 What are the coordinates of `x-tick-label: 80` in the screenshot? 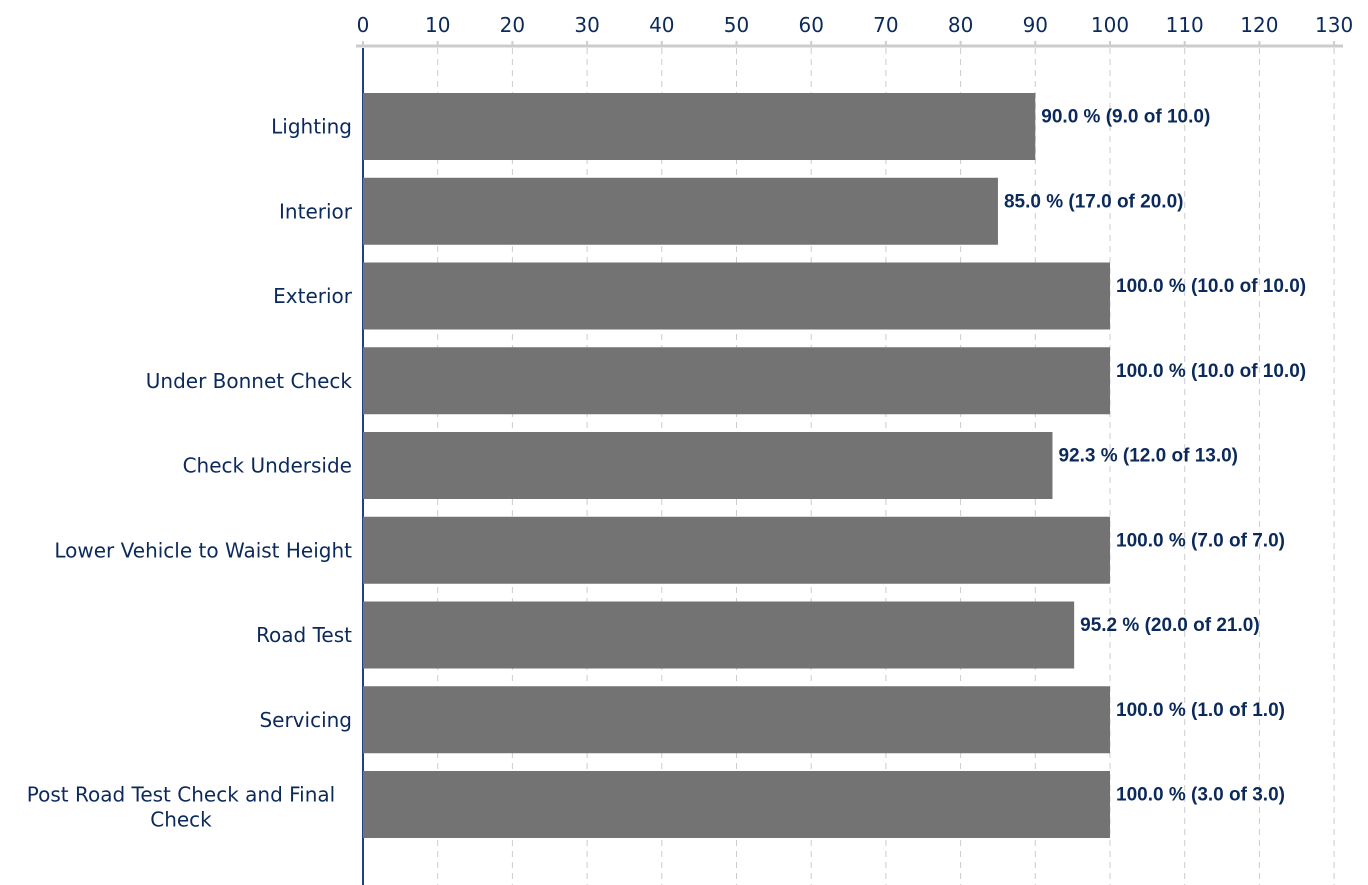 It's located at (960, 25).